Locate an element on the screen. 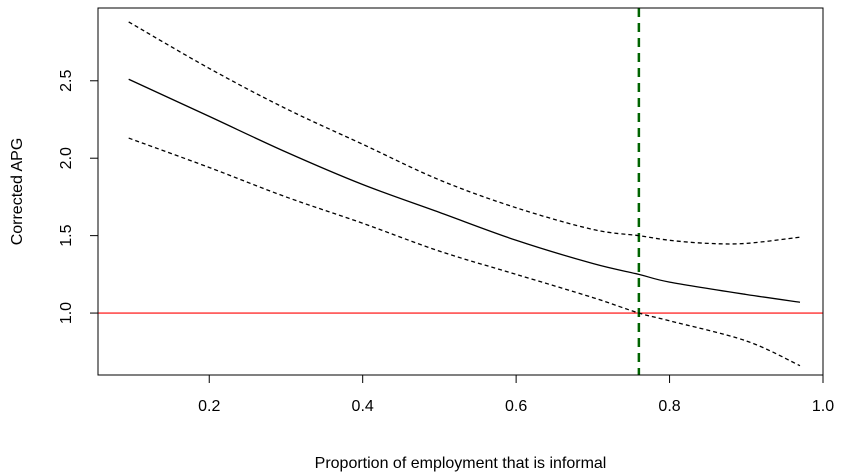 This screenshot has height=475, width=842. y-axis: 1.0 1.5 2.0 2.5 is located at coordinates (78, 197).